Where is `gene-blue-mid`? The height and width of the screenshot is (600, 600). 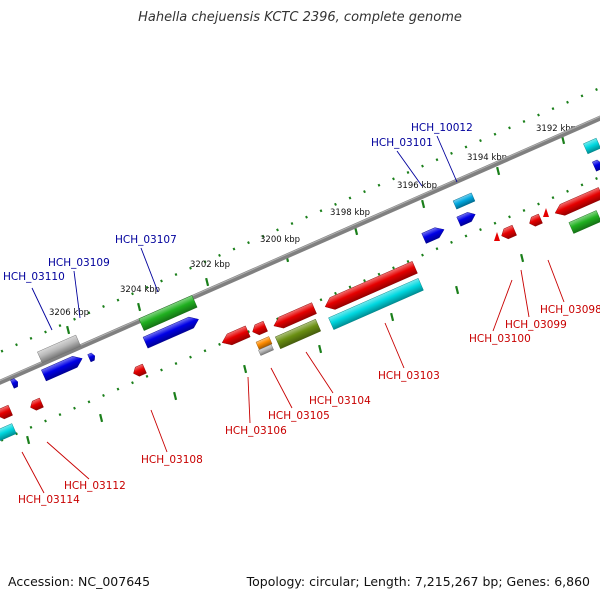
gene-blue-mid is located at coordinates (434, 234).